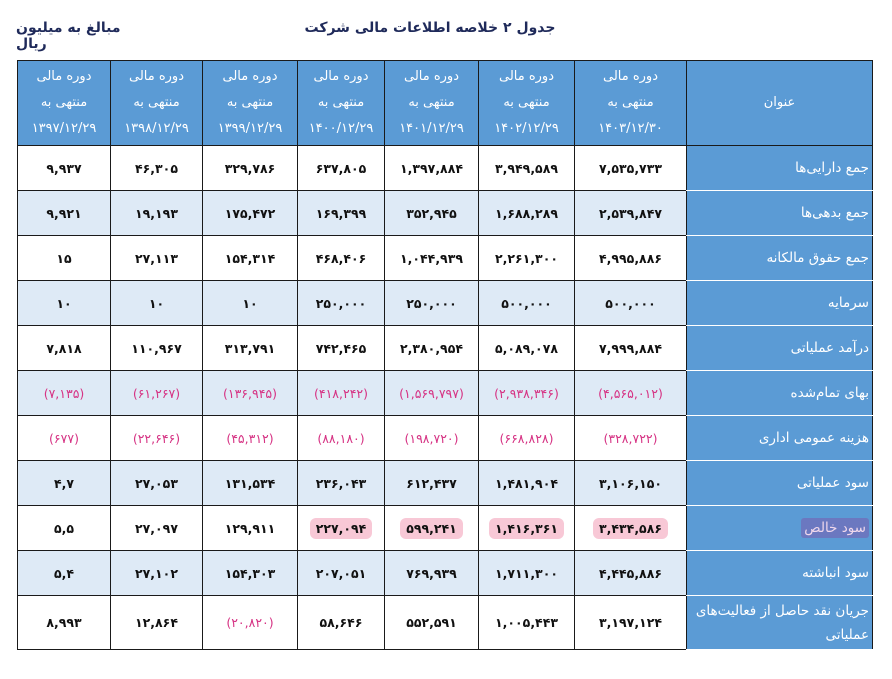  I want to click on cell-value: (۶۷۷), so click(64, 438).